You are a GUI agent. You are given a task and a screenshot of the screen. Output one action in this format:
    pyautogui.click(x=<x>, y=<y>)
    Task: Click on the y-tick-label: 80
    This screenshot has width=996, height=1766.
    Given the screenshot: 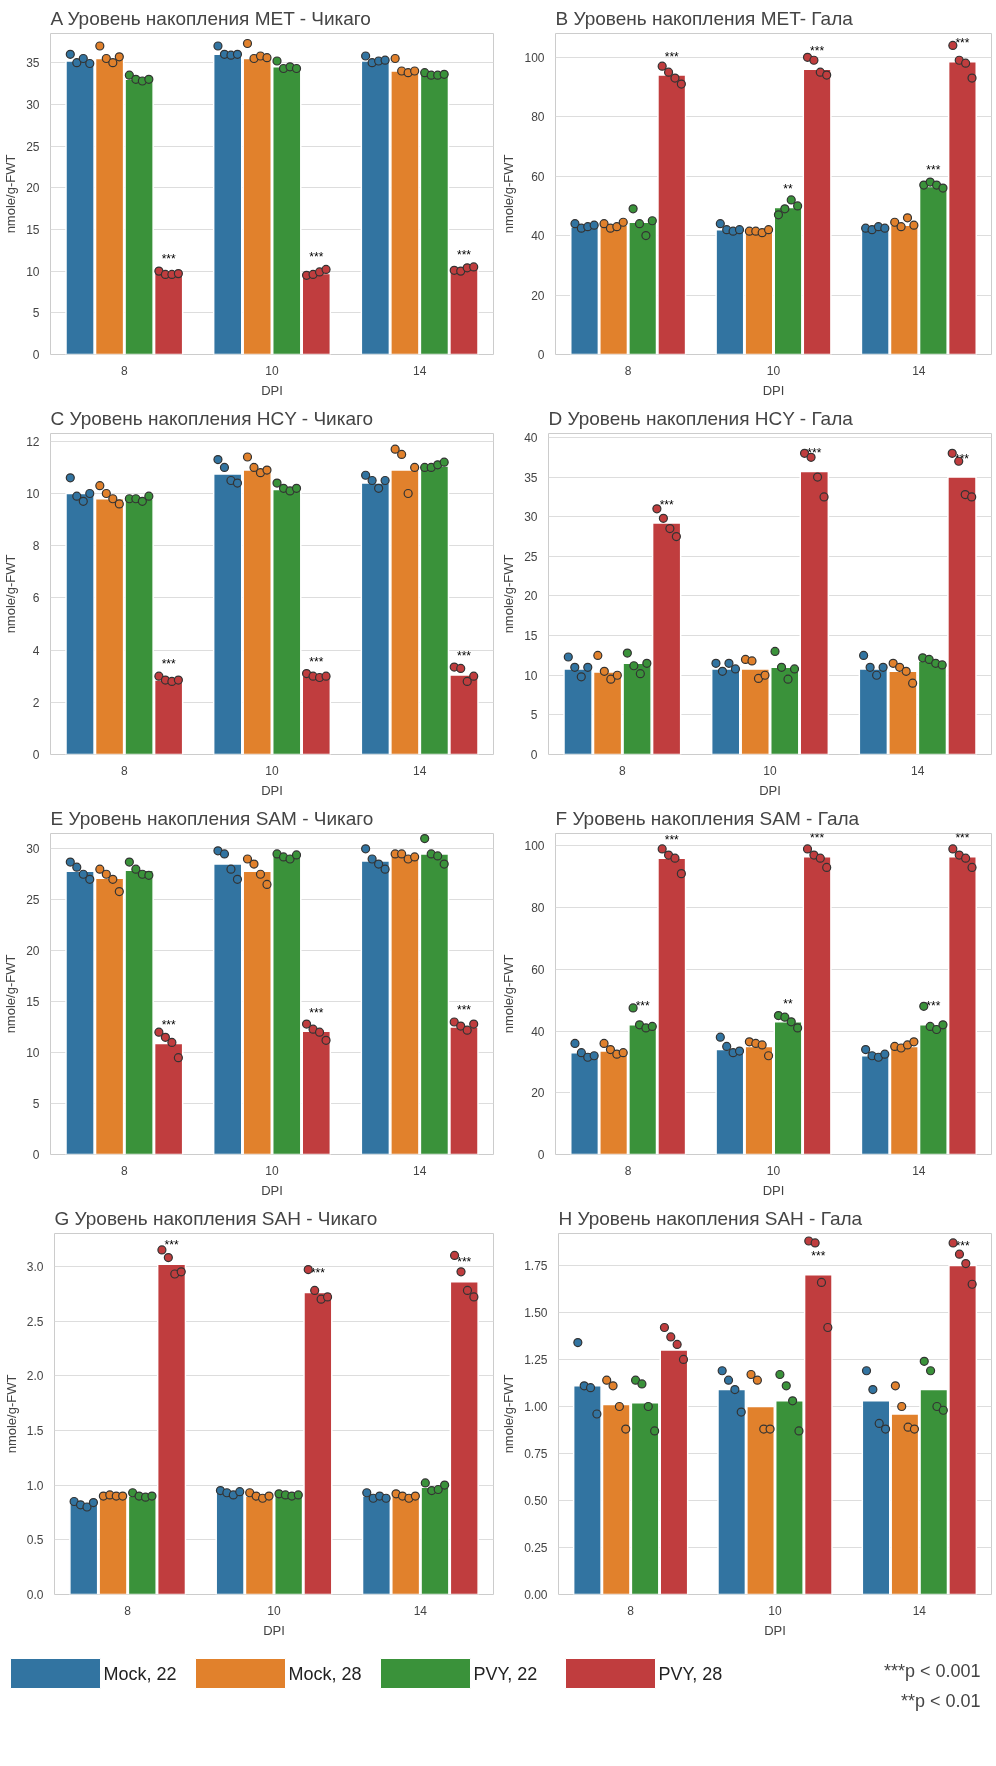 What is the action you would take?
    pyautogui.click(x=538, y=117)
    